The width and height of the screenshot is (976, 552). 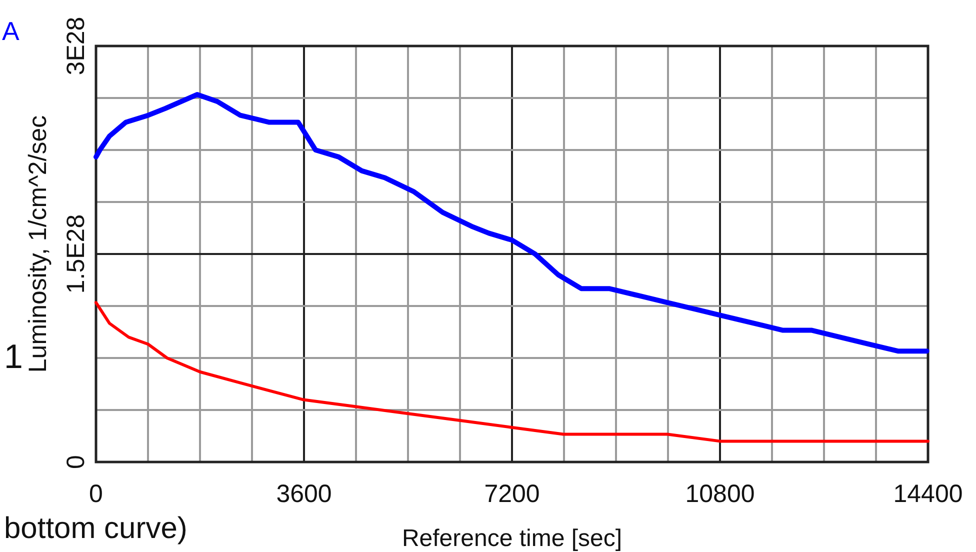 What do you see at coordinates (720, 494) in the screenshot?
I see `x-tick-label: 10800` at bounding box center [720, 494].